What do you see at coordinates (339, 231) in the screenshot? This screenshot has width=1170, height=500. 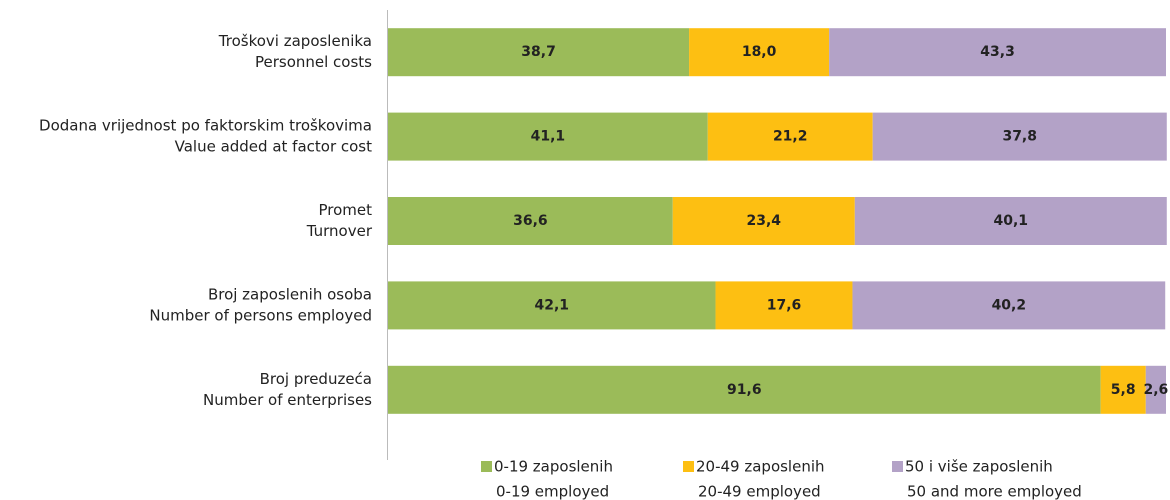 I see `y-tick-label: Turnover` at bounding box center [339, 231].